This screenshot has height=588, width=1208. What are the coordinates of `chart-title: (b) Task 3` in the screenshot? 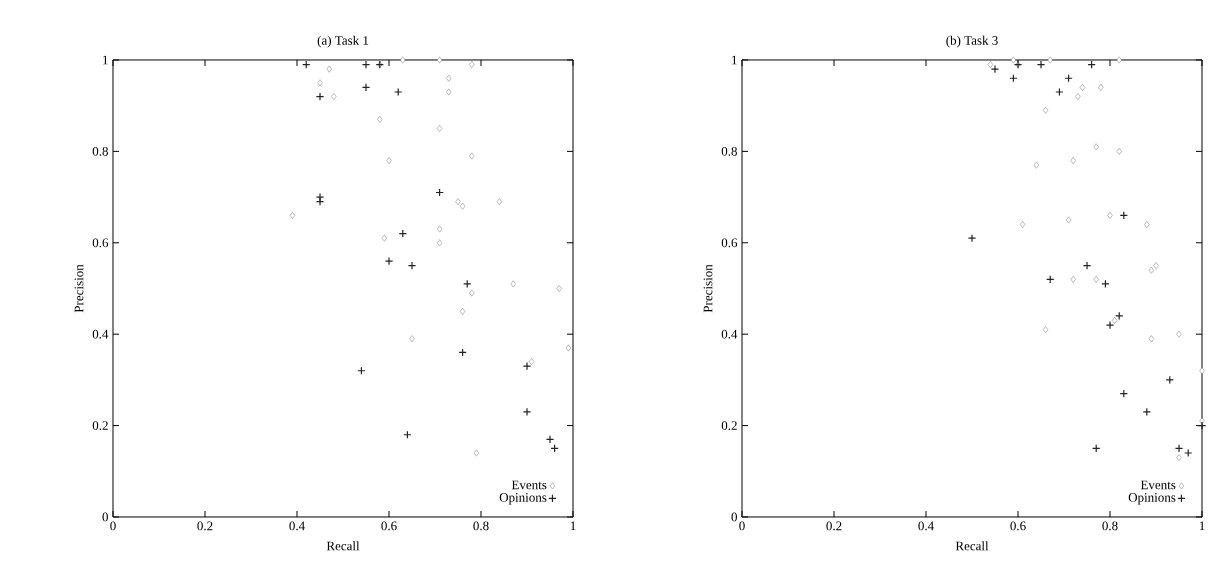 It's located at (972, 41).